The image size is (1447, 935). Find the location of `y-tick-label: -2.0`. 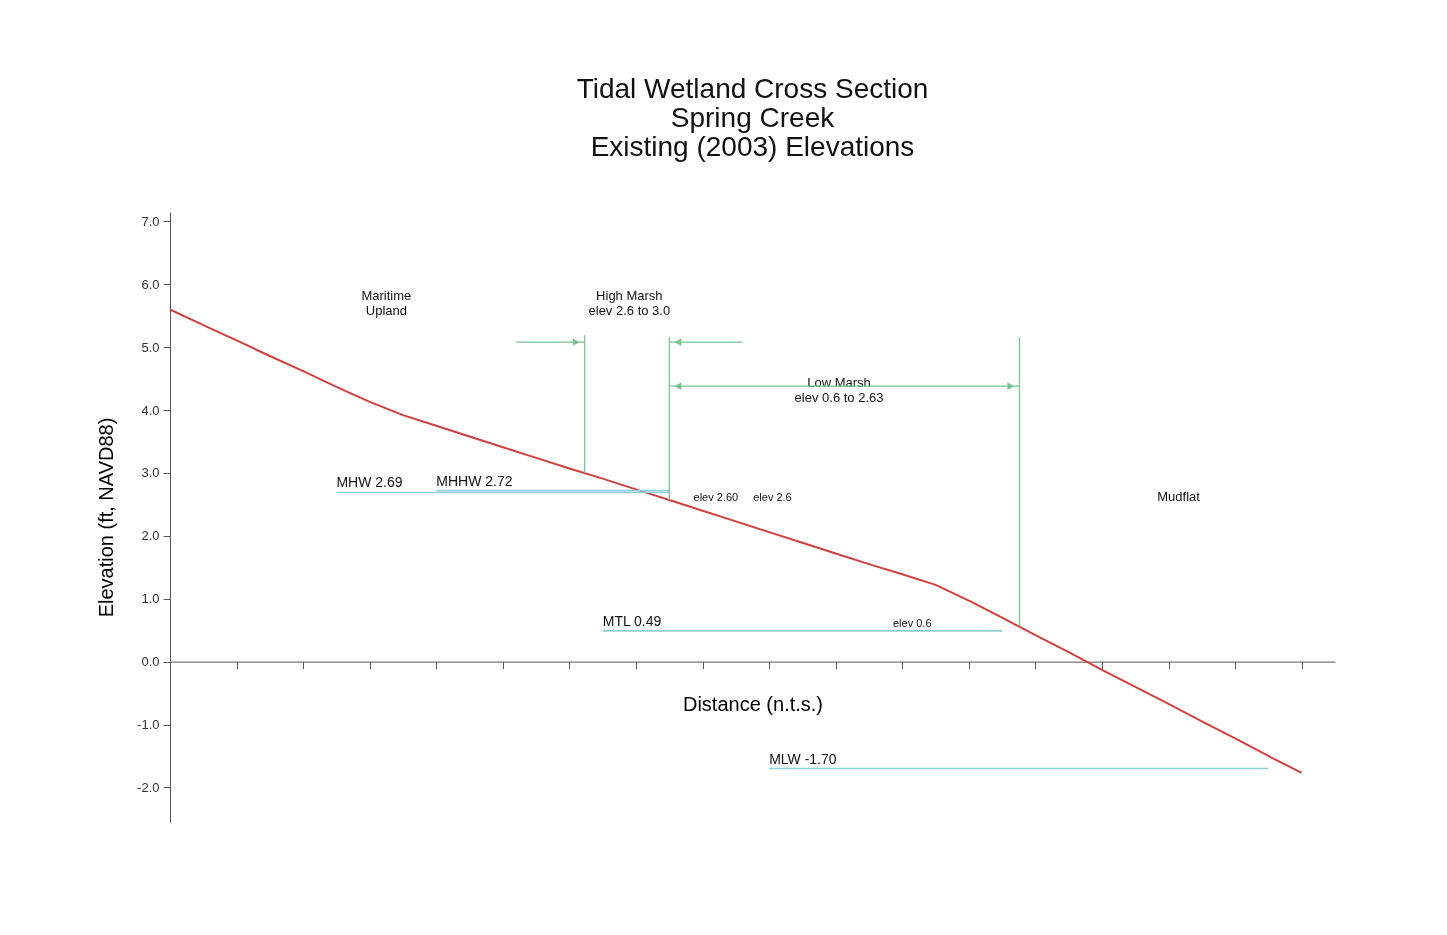

y-tick-label: -2.0 is located at coordinates (148, 787).